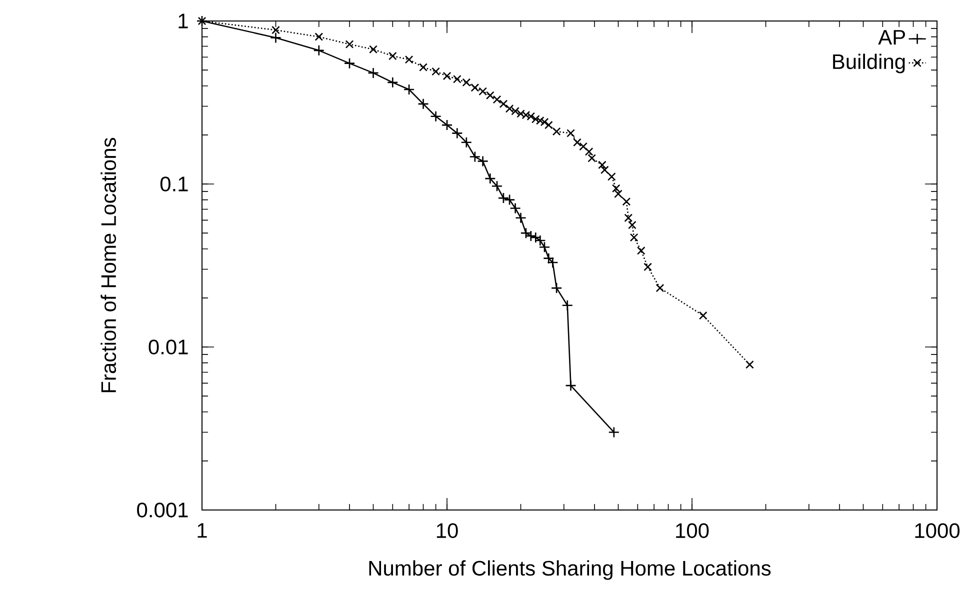 This screenshot has width=976, height=610. I want to click on legend-label: AP, so click(891, 37).